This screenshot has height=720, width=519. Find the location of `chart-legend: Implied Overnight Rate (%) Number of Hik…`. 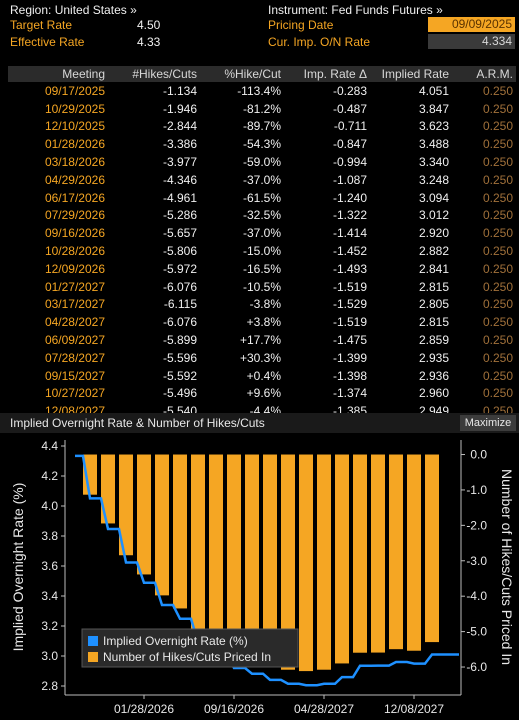

chart-legend: Implied Overnight Rate (%) Number of Hik… is located at coordinates (190, 648).